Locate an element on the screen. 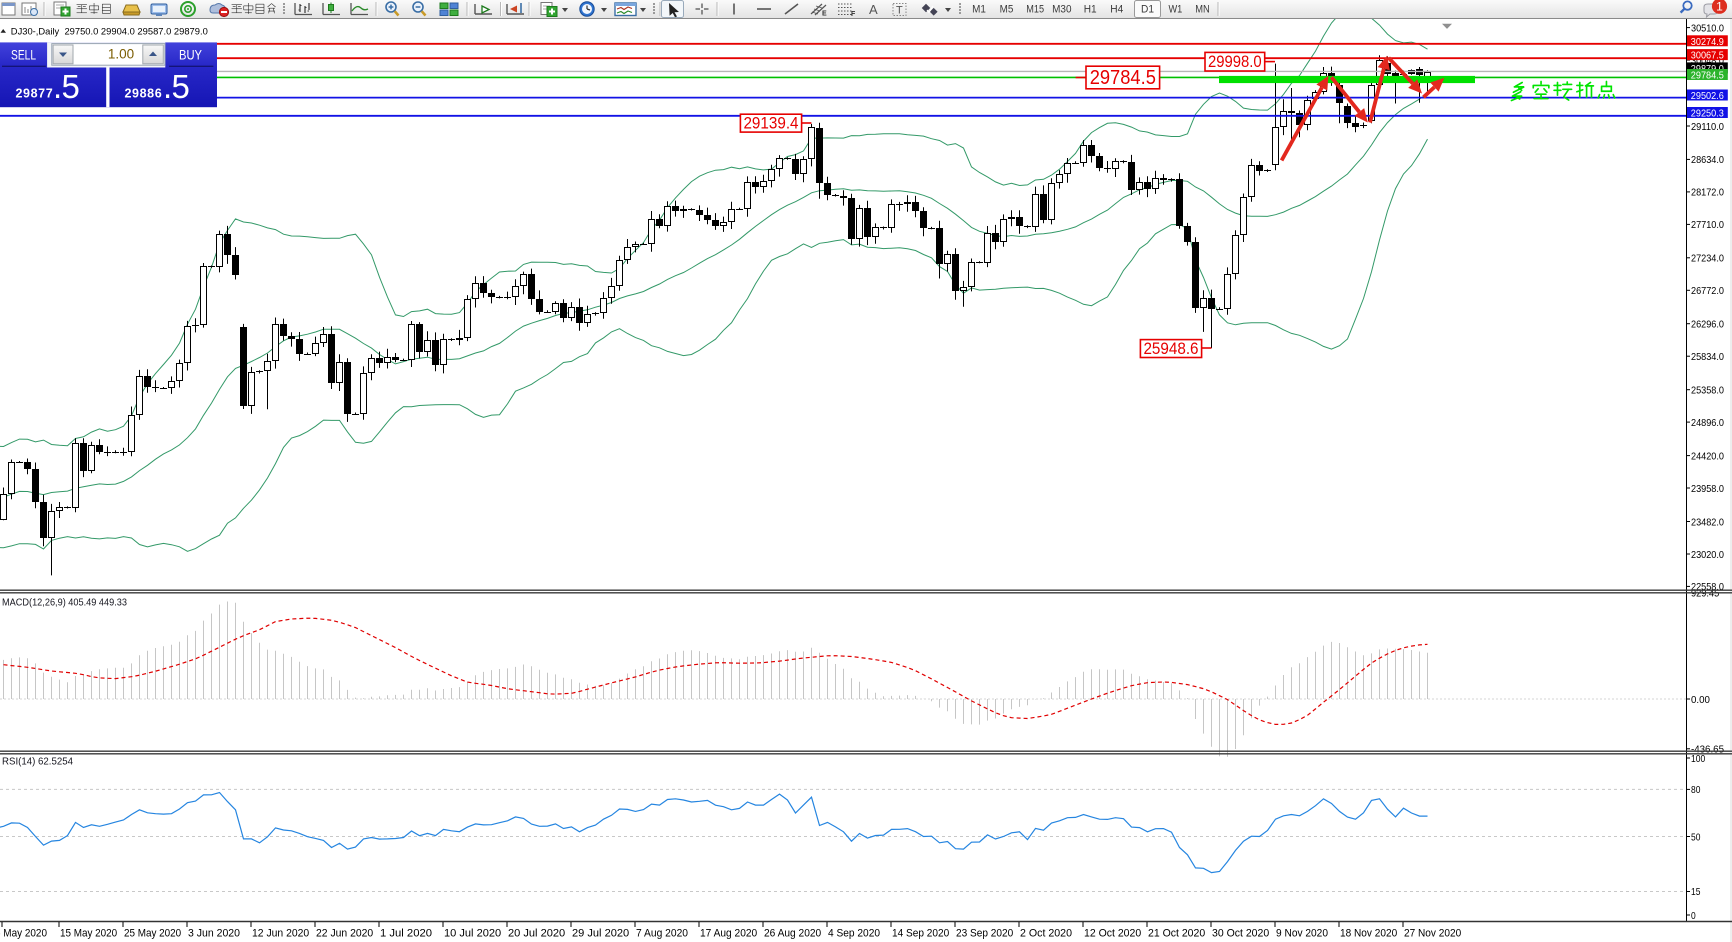  svg-text: 0 is located at coordinates (1693, 916).